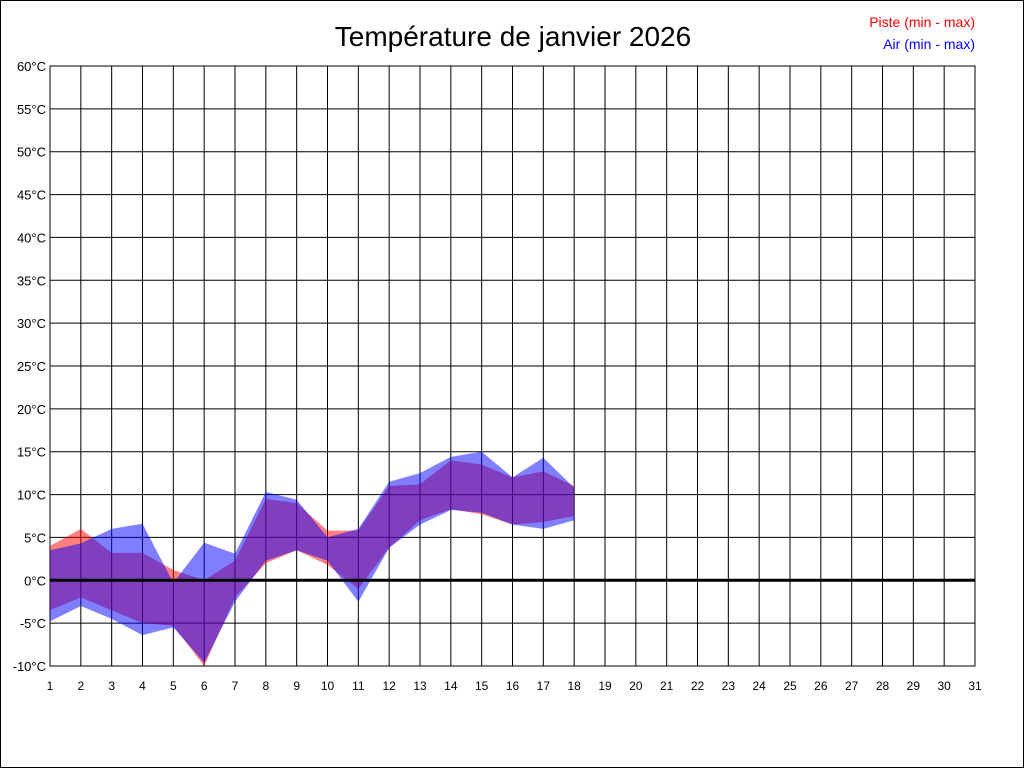  I want to click on series-band-air, so click(312, 557).